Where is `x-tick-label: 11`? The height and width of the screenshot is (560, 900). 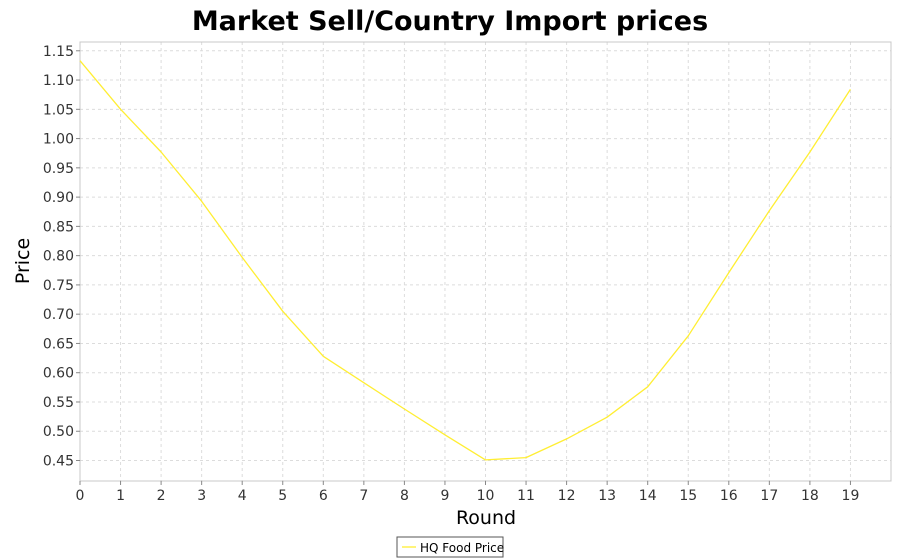
x-tick-label: 11 is located at coordinates (526, 496).